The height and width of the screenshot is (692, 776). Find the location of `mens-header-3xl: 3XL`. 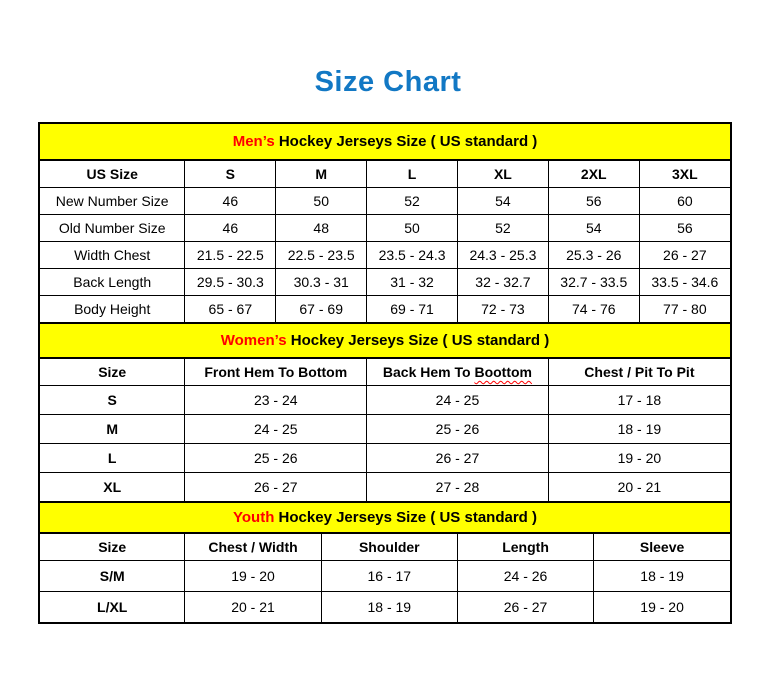

mens-header-3xl: 3XL is located at coordinates (684, 174).